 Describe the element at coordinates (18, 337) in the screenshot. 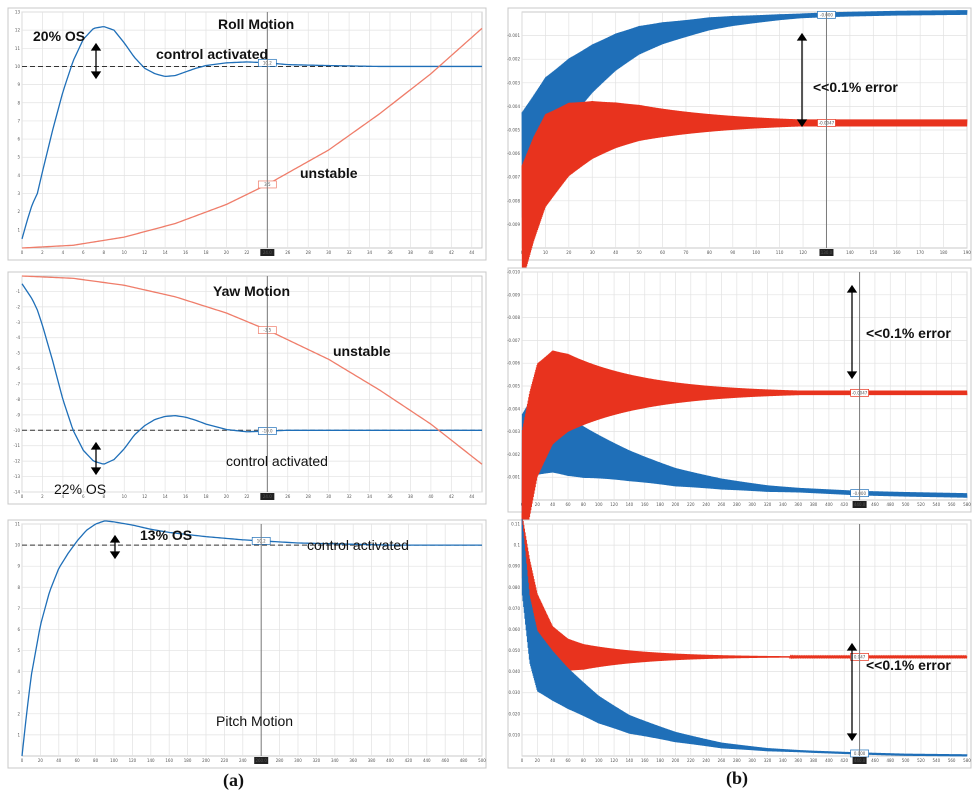

I see `y-tick-label: -4` at that location.